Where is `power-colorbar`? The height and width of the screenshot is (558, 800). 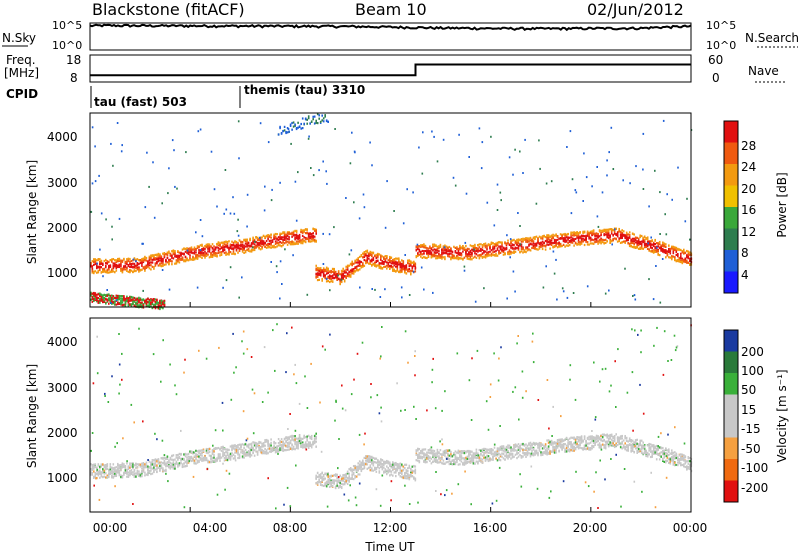 power-colorbar is located at coordinates (731, 207).